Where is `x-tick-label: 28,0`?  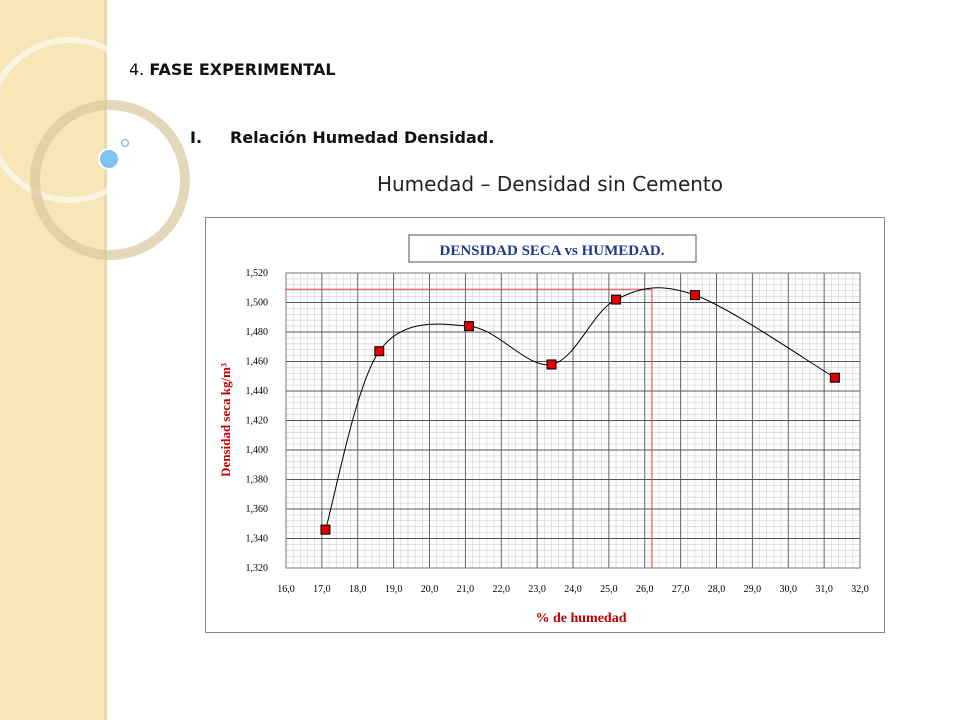
x-tick-label: 28,0 is located at coordinates (717, 589).